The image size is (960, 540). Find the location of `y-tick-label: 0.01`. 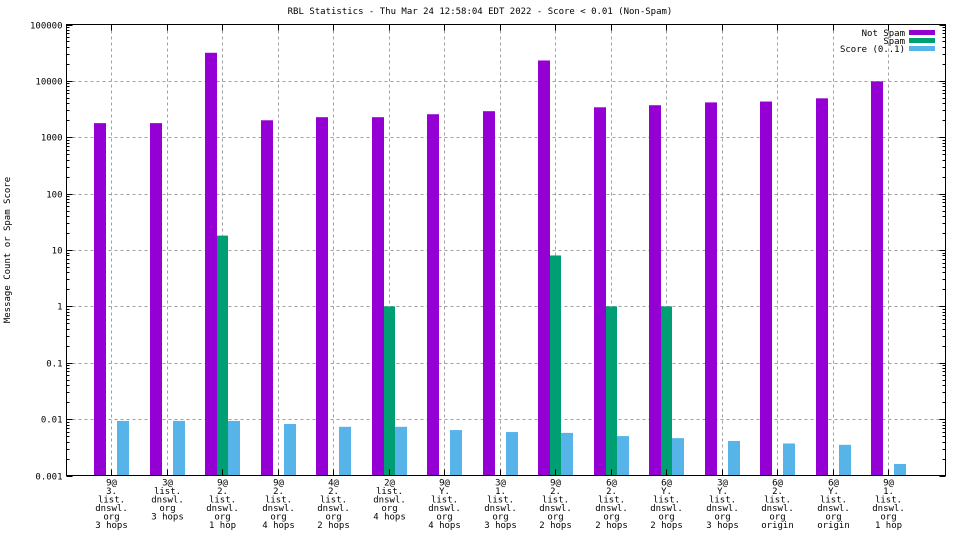

y-tick-label: 0.01 is located at coordinates (52, 421).